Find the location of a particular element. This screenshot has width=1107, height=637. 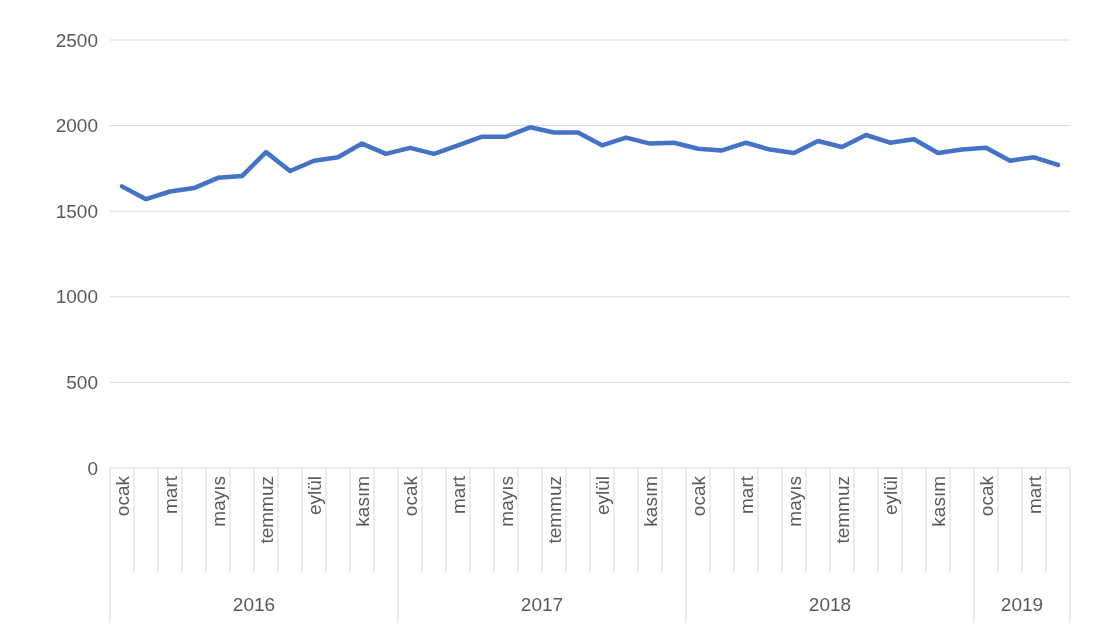

y-tick-label: 2500 is located at coordinates (76, 40).